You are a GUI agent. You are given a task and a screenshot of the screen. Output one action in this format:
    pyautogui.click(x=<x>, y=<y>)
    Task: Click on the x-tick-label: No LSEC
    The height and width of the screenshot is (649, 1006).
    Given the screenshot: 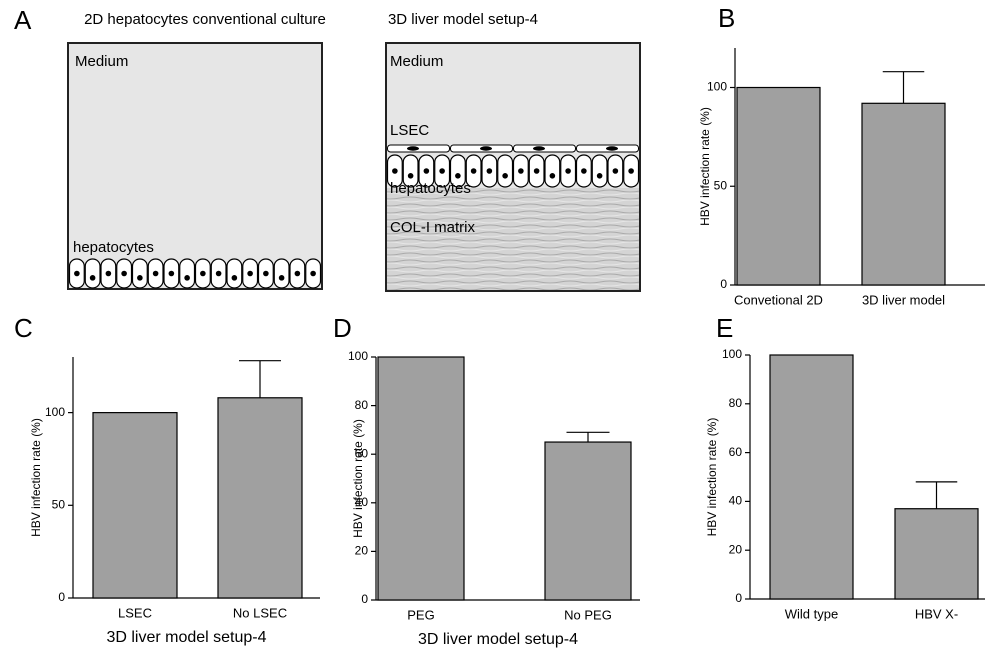 What is the action you would take?
    pyautogui.click(x=260, y=612)
    